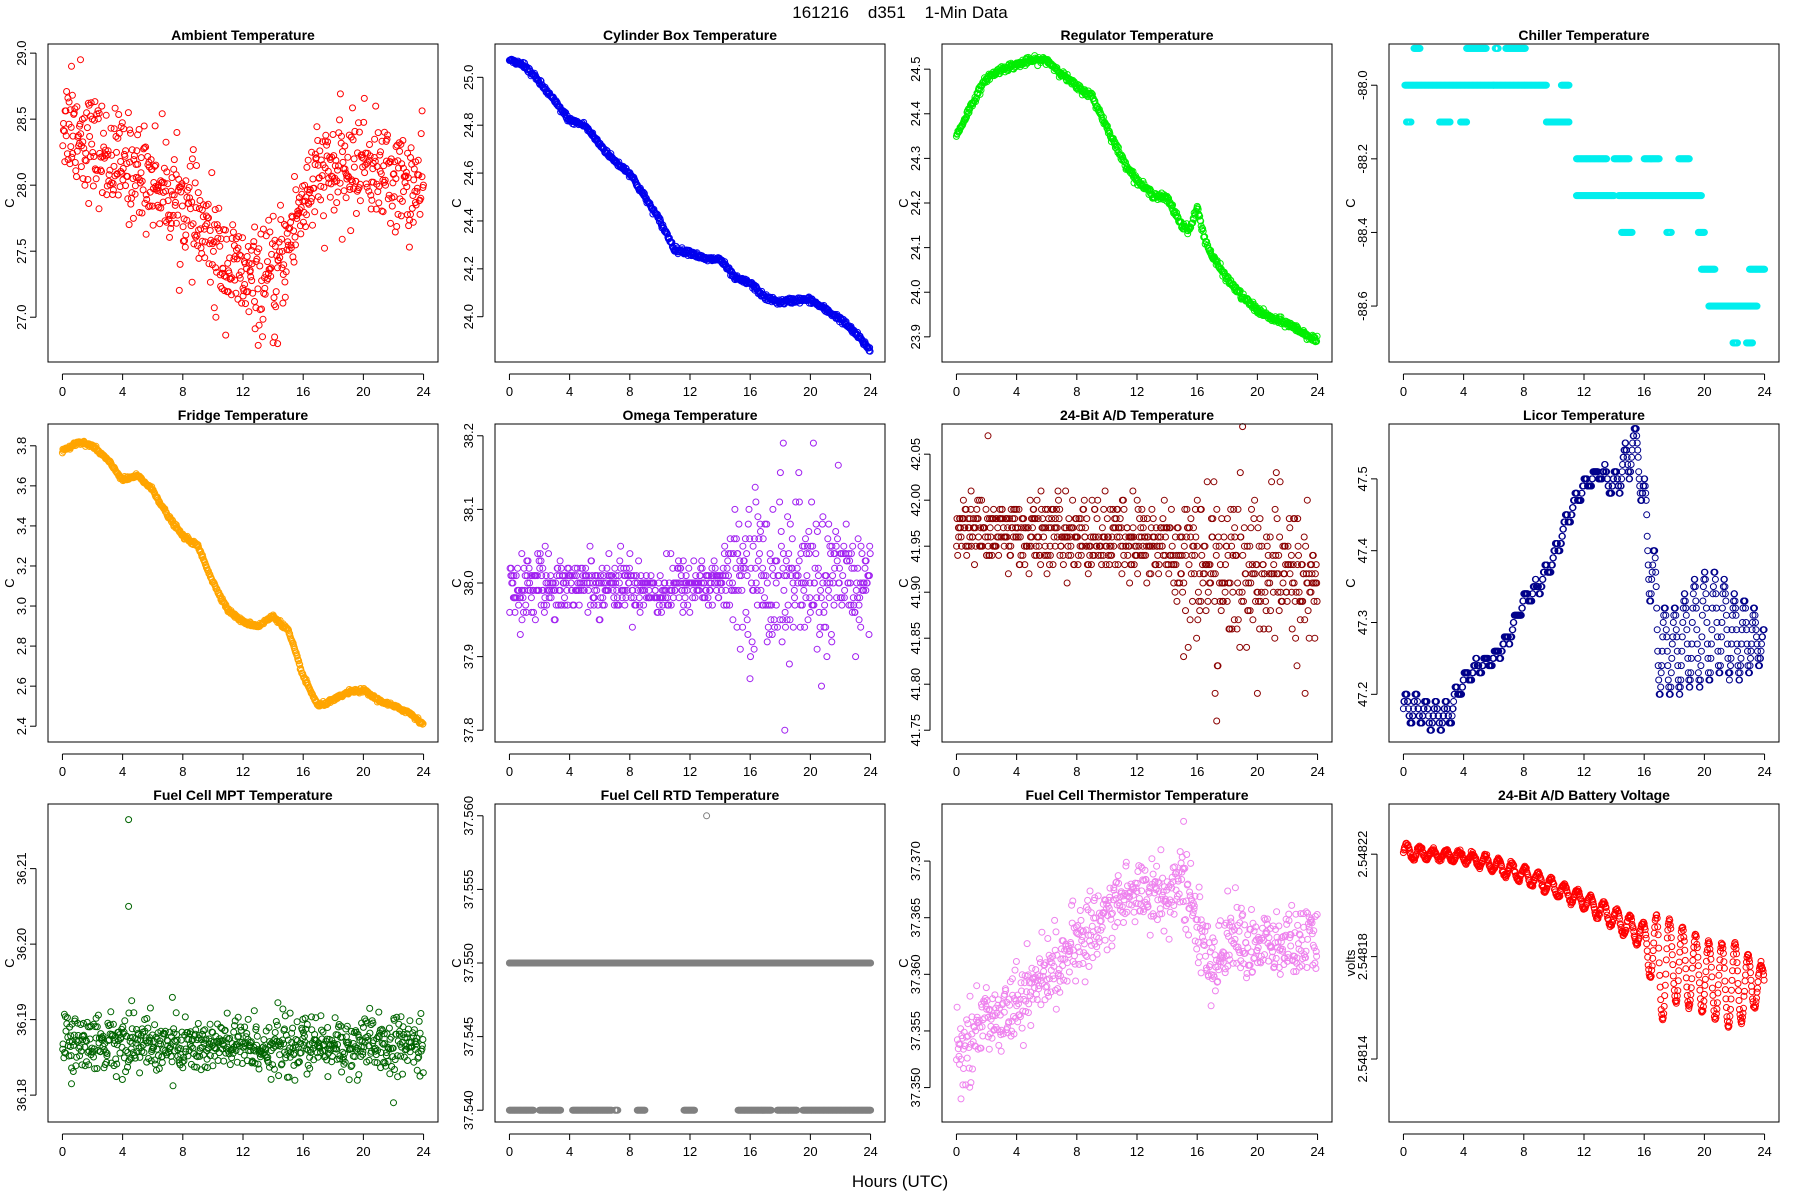  I want to click on x-tick-label: 24, so click(1317, 391).